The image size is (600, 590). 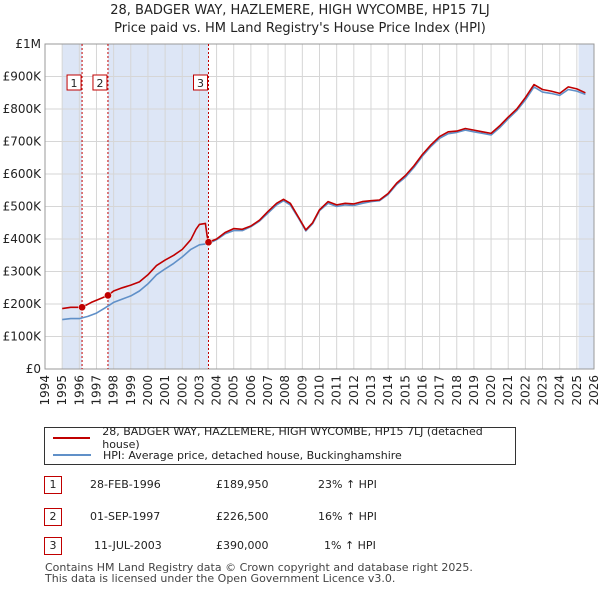 What do you see at coordinates (165, 390) in the screenshot?
I see `x-tick-label: 2001` at bounding box center [165, 390].